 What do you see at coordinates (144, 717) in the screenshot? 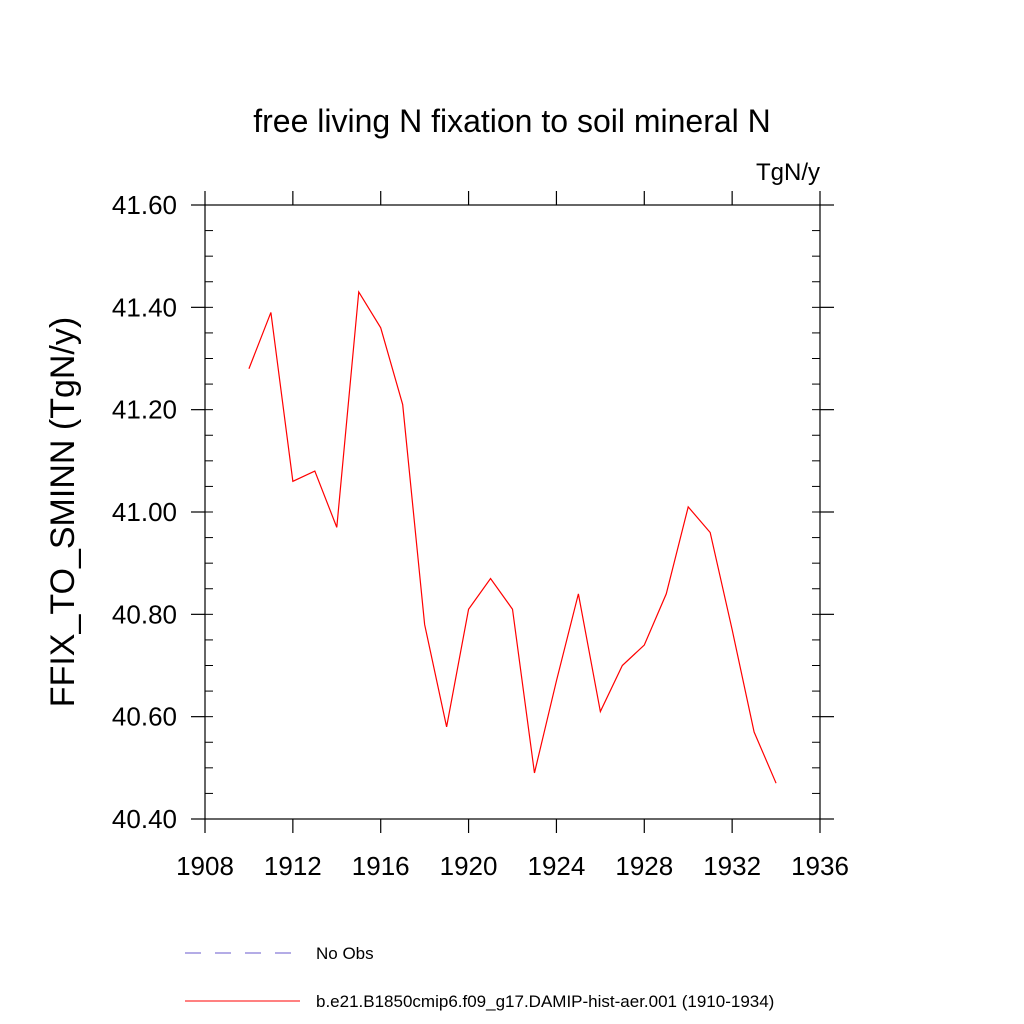
I see `y-tick-label: 40.60` at bounding box center [144, 717].